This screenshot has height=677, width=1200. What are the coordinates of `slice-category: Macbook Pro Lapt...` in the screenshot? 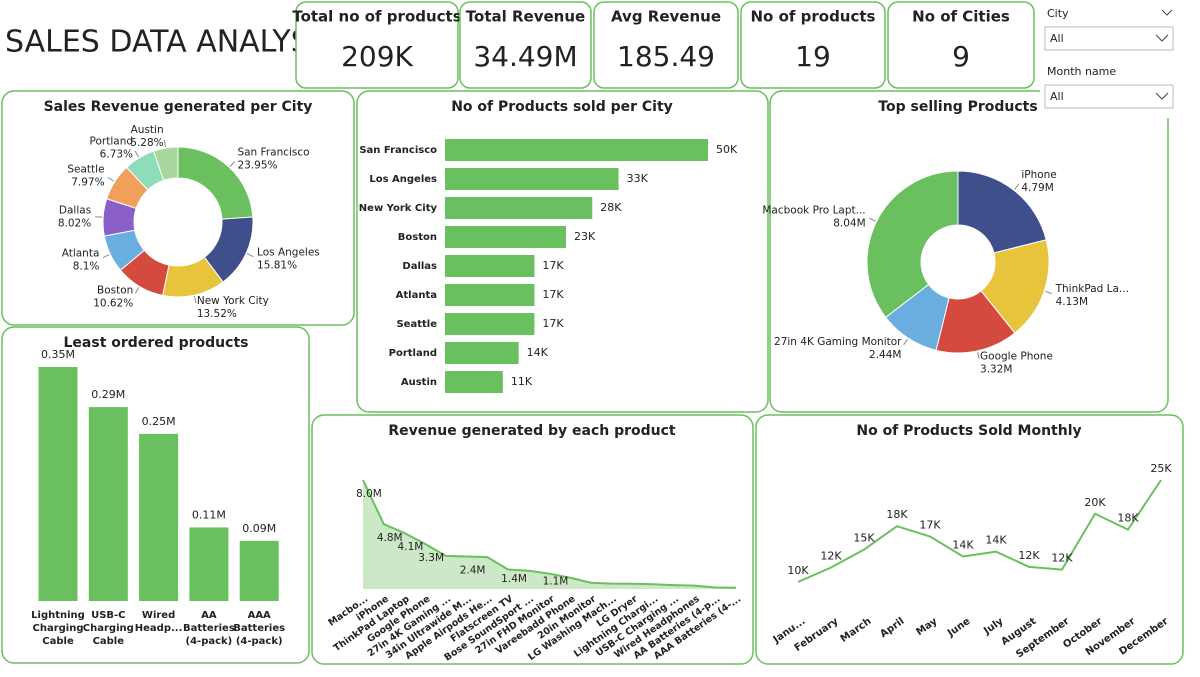 It's located at (813, 210).